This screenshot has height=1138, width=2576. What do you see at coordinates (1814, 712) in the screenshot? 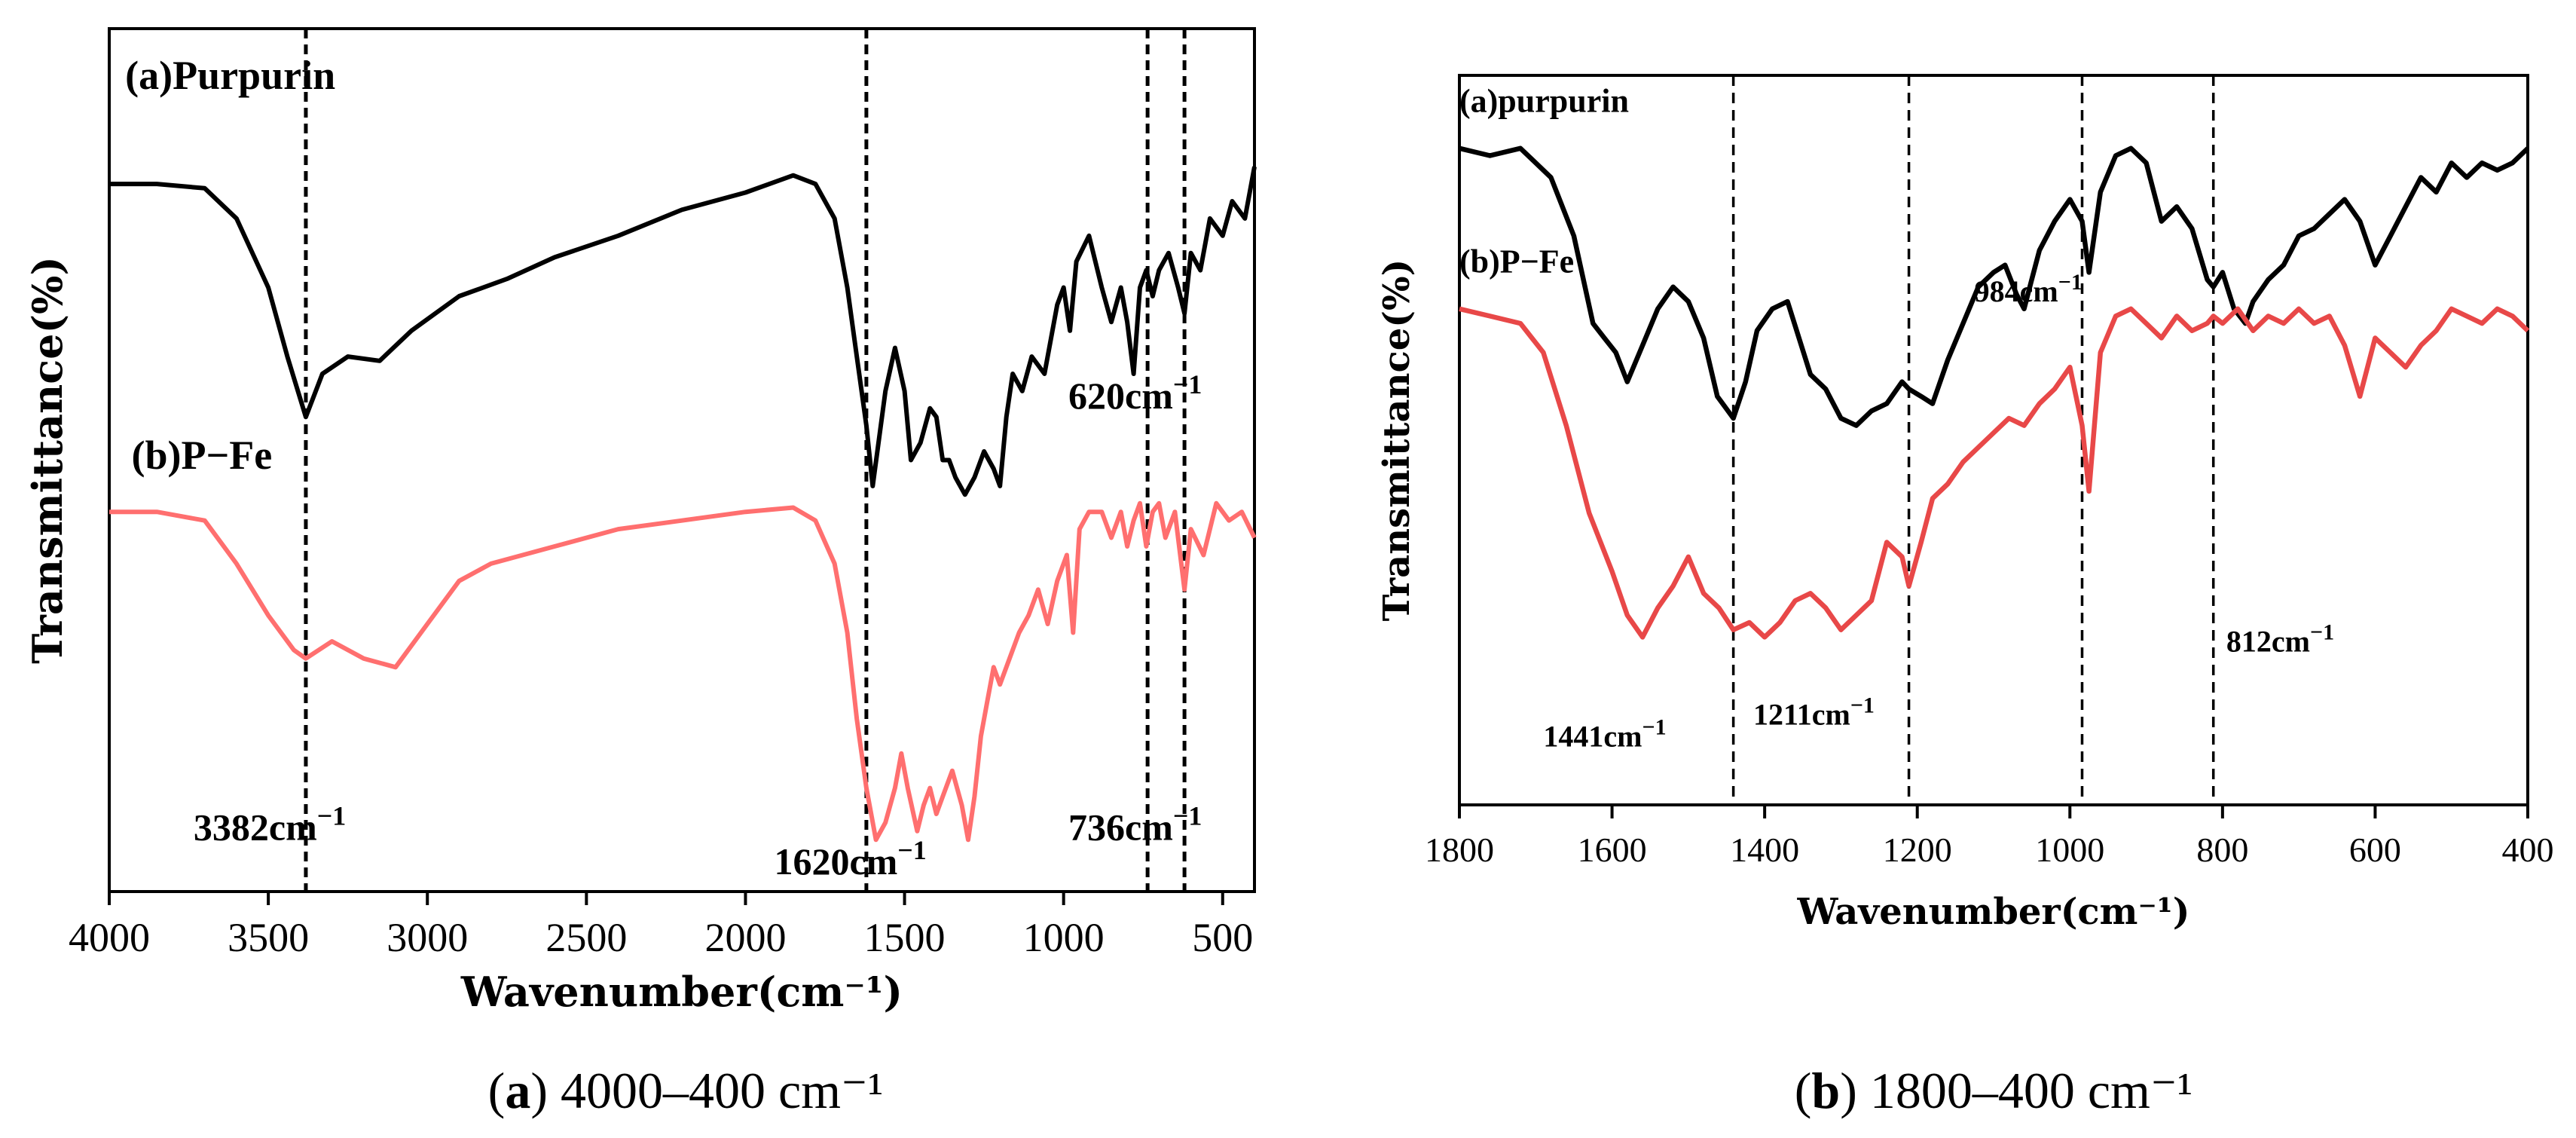
I see `peak-annotation: 1211cm−1` at bounding box center [1814, 712].